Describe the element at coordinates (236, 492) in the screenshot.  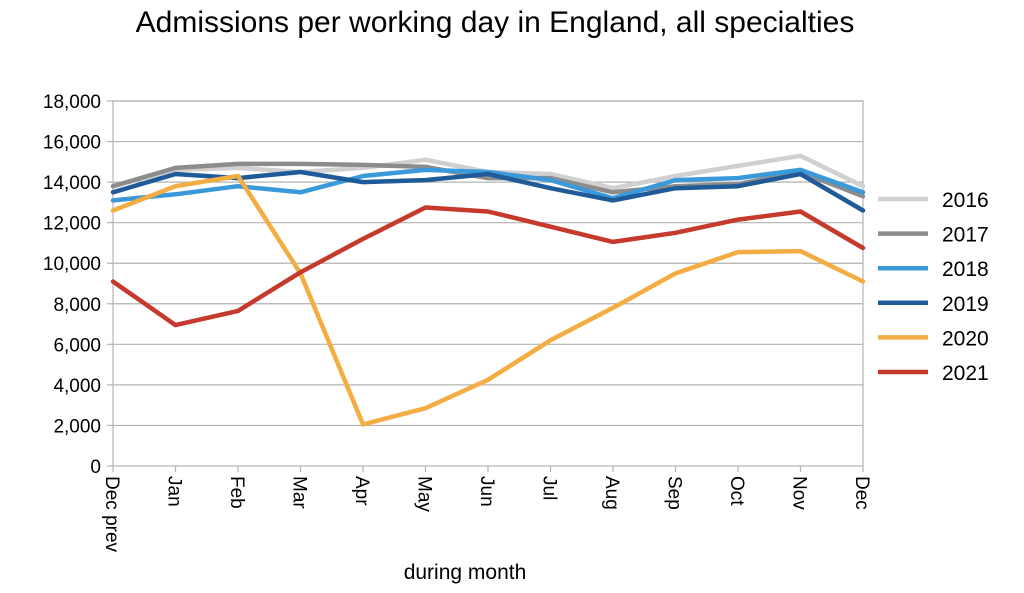
I see `x-tick-label: Feb` at that location.